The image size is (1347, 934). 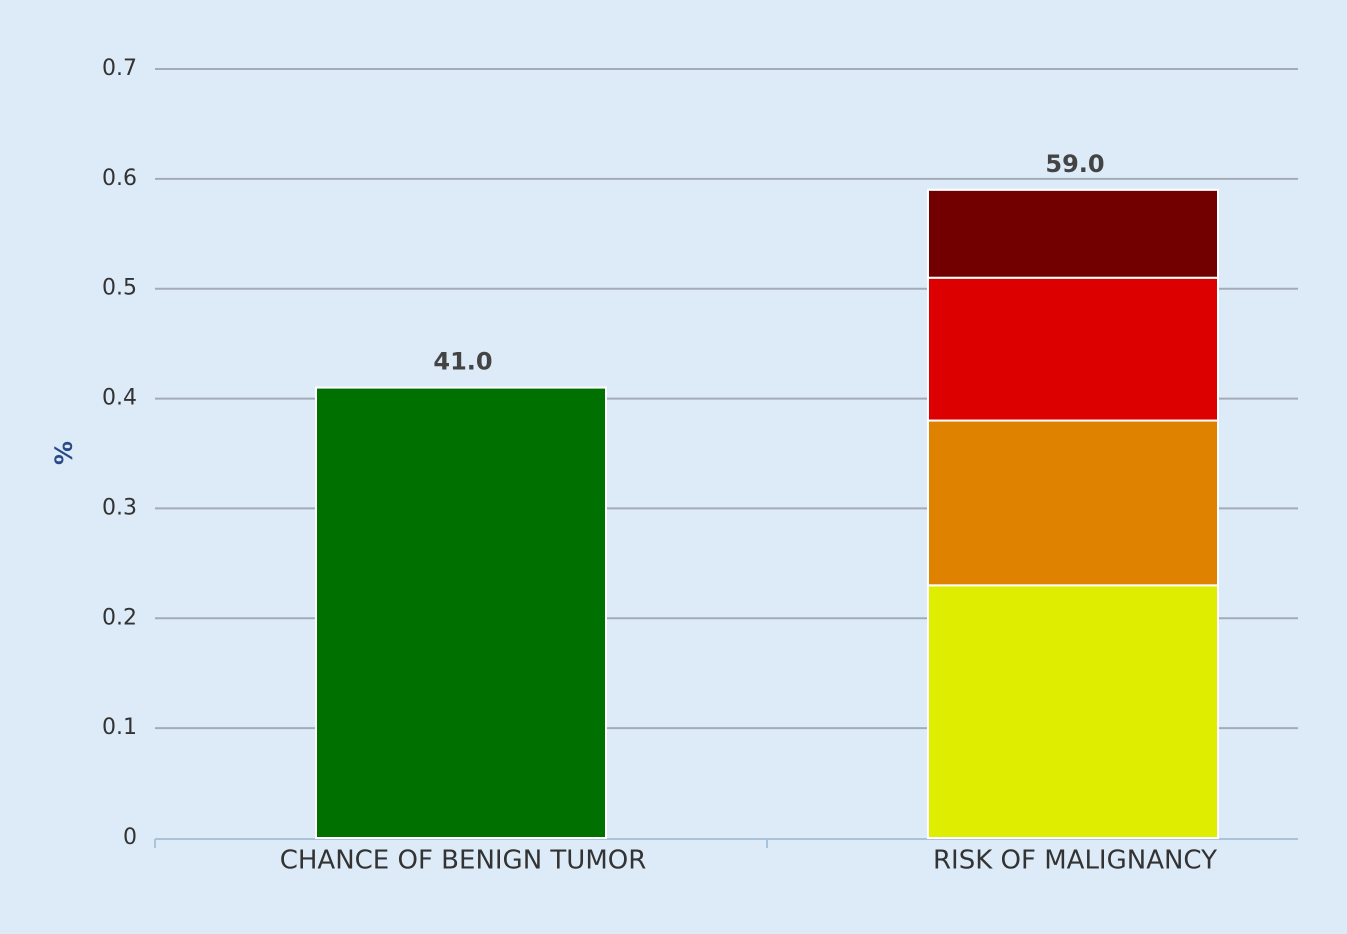 I want to click on y-axis-label: %, so click(x=64, y=453).